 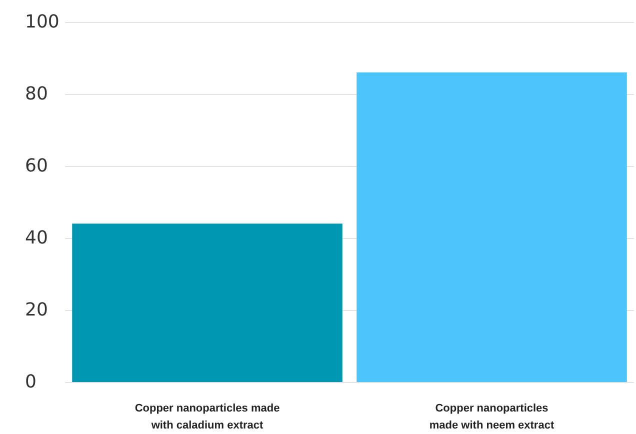 I want to click on y-tick-label: 20, so click(x=36, y=310).